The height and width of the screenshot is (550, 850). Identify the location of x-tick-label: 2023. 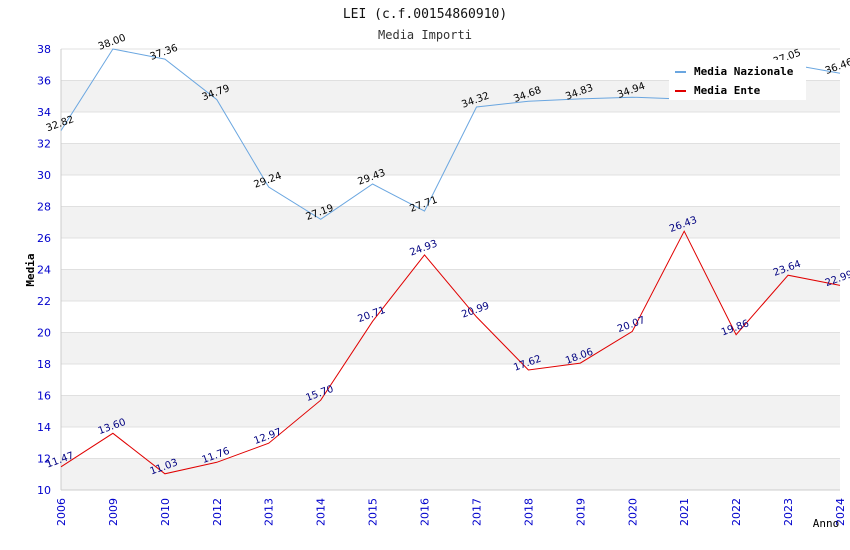
(788, 512).